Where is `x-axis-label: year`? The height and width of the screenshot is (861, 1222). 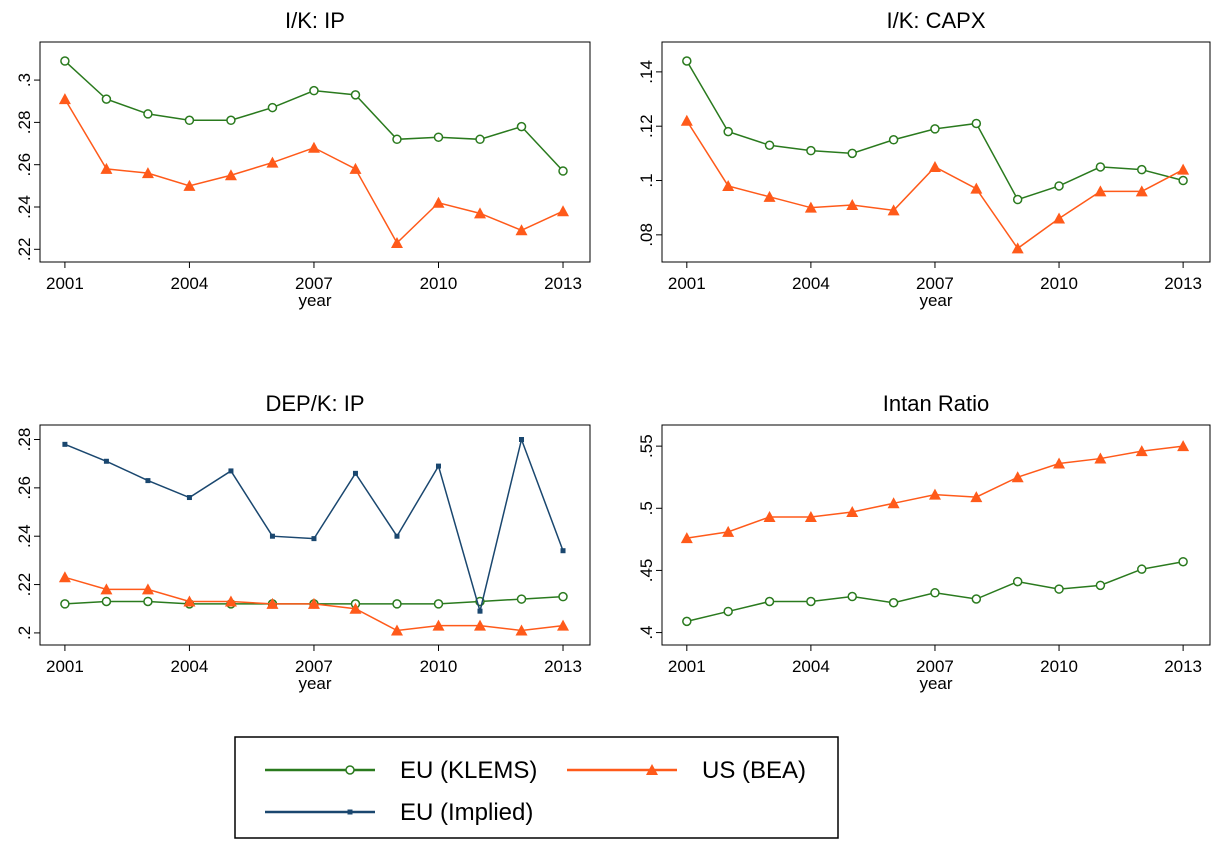 x-axis-label: year is located at coordinates (935, 683).